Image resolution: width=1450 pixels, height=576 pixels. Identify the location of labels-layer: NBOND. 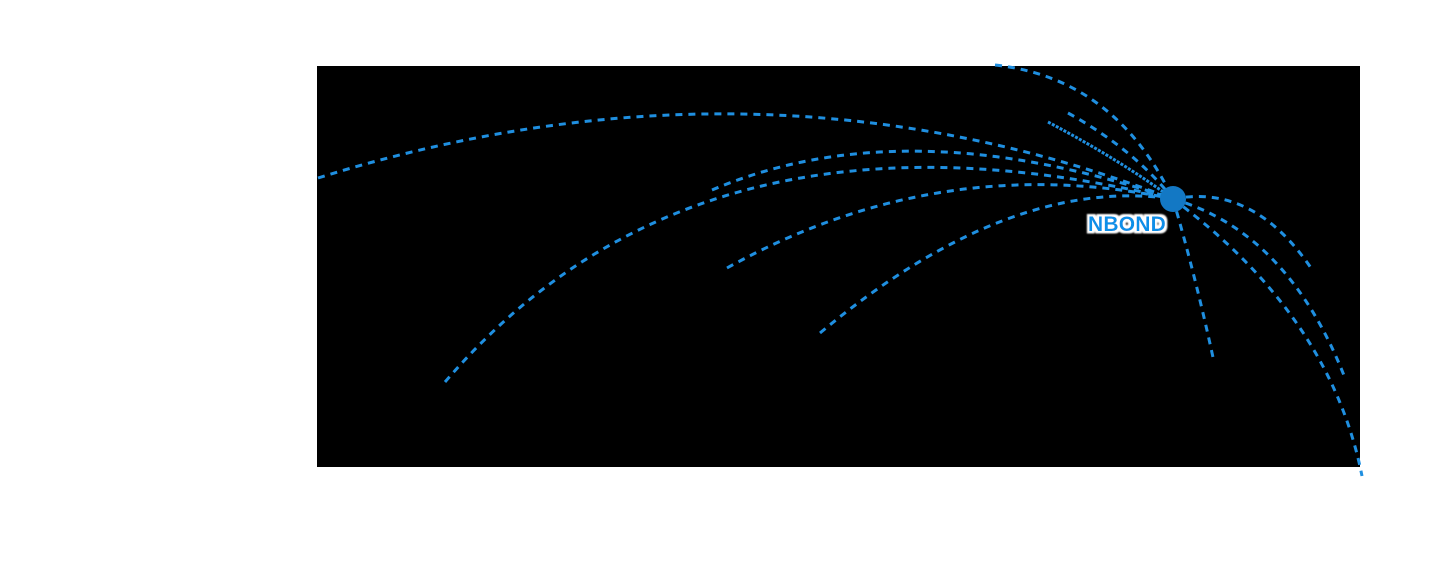
(1127, 224).